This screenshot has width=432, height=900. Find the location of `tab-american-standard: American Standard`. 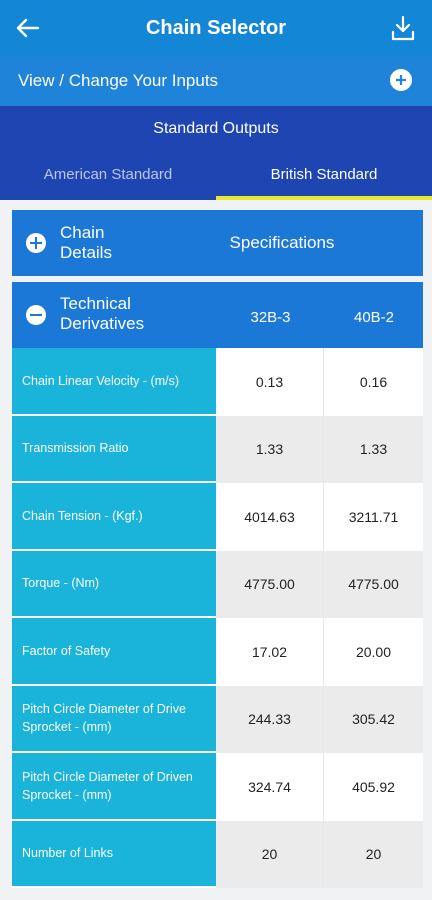

tab-american-standard: American Standard is located at coordinates (108, 174).